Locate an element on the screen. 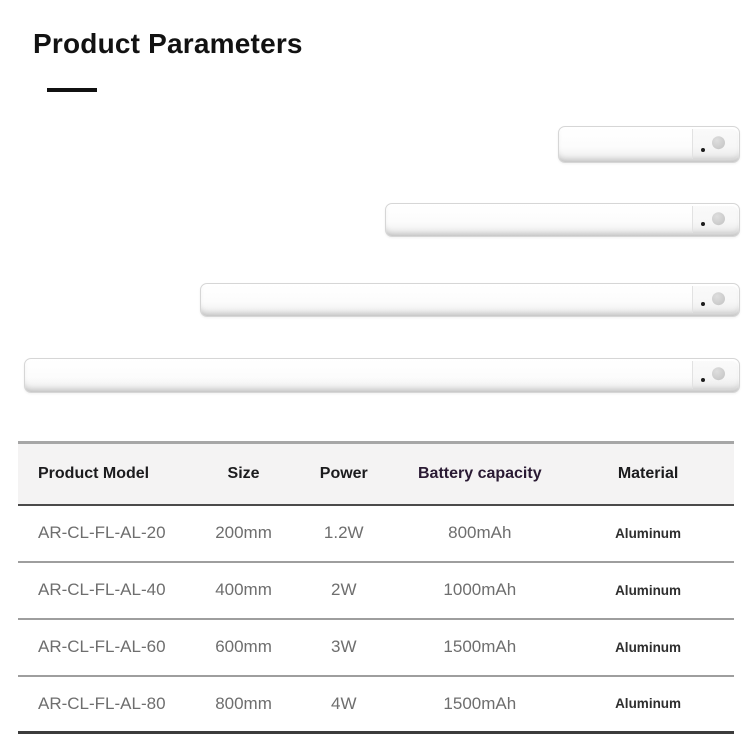  table-row: AR-CL-FL-AL-80 800mm 4W 1500mAh Aluminum is located at coordinates (376, 704).